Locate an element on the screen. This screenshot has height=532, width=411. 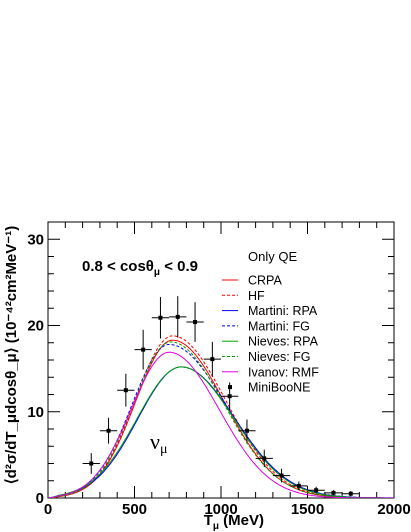
x-tick-label: 2000 is located at coordinates (393, 509).